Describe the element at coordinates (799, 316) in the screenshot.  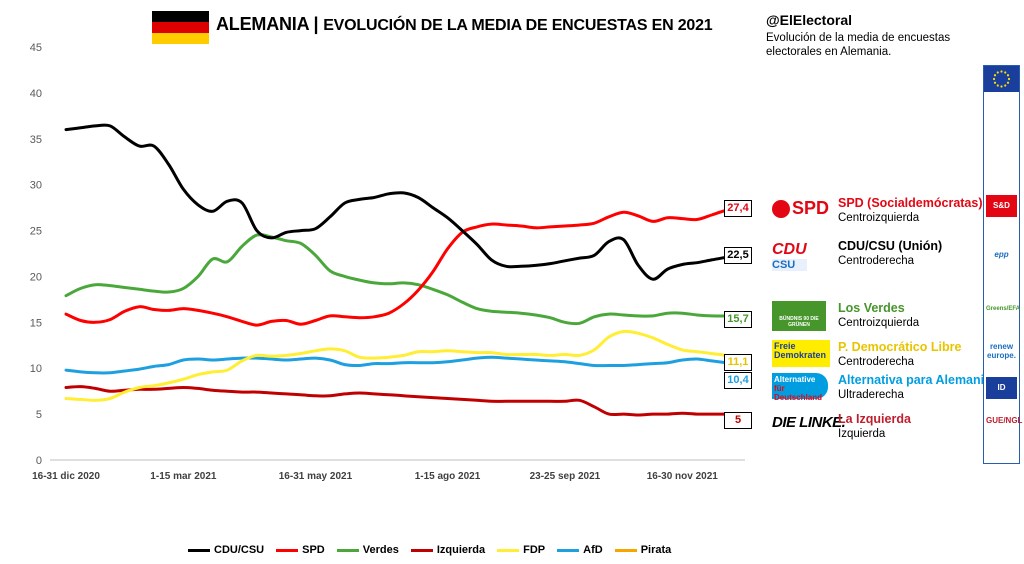
I see `gruene-logo: BÜNDNIS 90 DIE GRÜNEN` at that location.